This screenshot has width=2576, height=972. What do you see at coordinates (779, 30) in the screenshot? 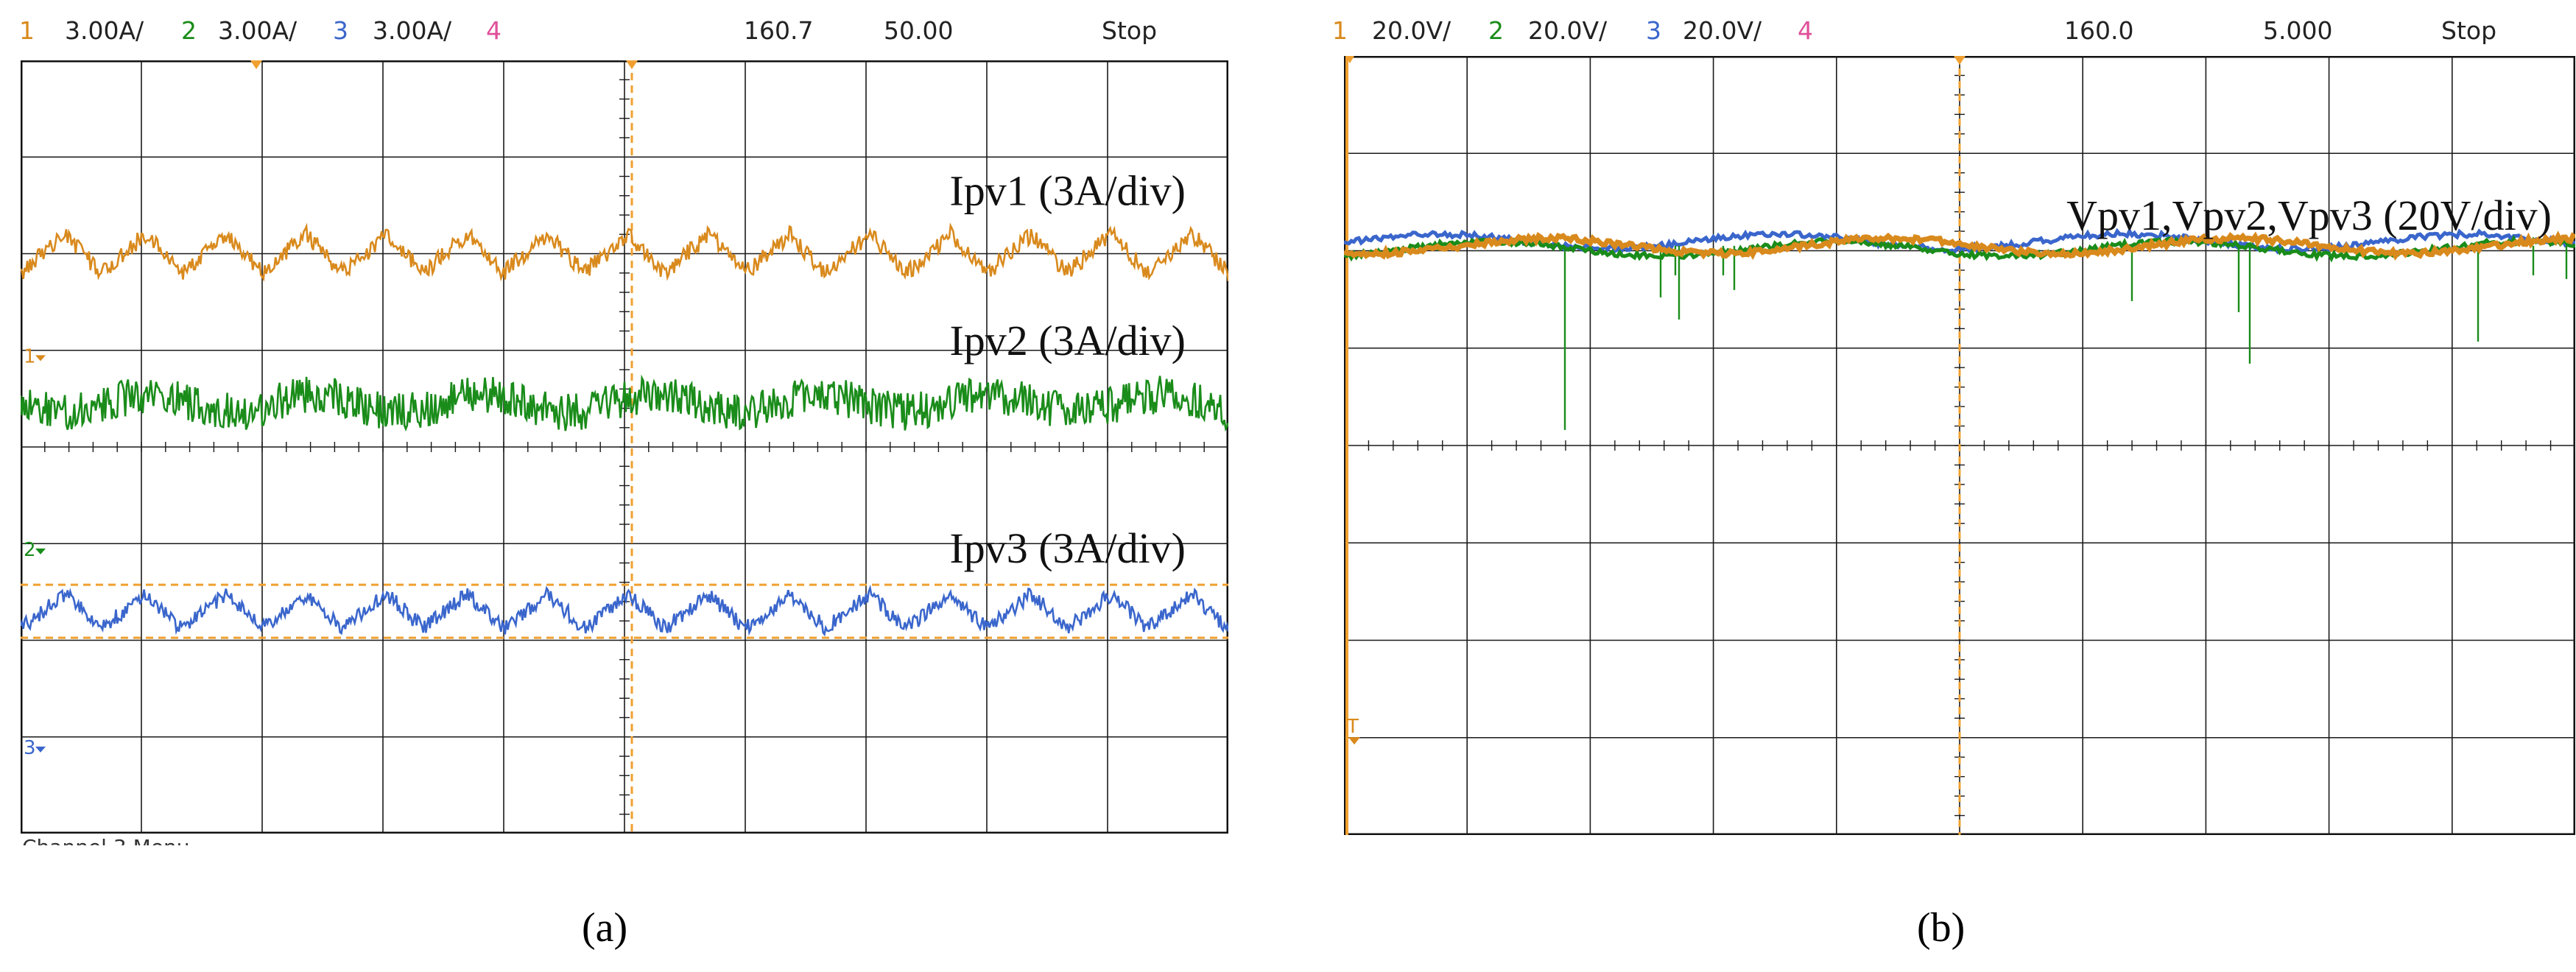
I see `time-offset: 160.7` at bounding box center [779, 30].